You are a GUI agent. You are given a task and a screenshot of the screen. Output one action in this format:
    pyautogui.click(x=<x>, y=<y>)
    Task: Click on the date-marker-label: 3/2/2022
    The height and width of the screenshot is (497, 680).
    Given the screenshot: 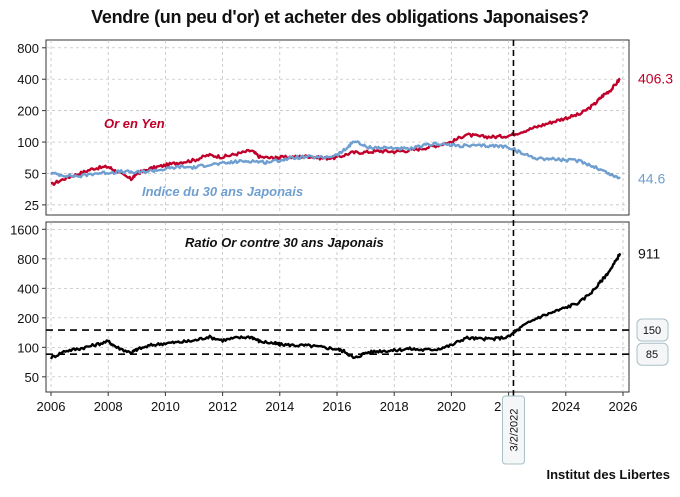 What is the action you would take?
    pyautogui.click(x=514, y=430)
    